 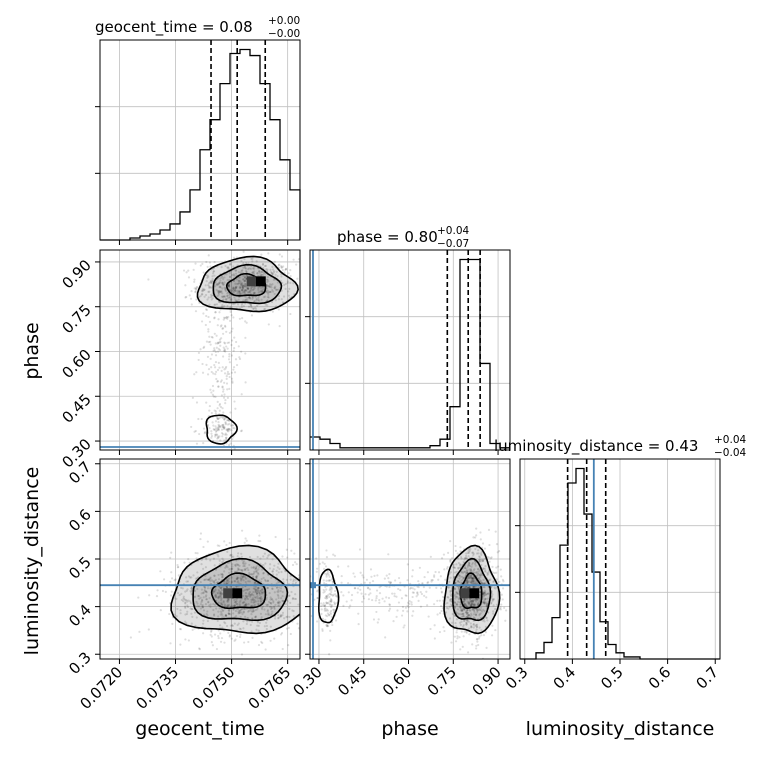 What do you see at coordinates (409, 729) in the screenshot?
I see `xlabel-phase: phase` at bounding box center [409, 729].